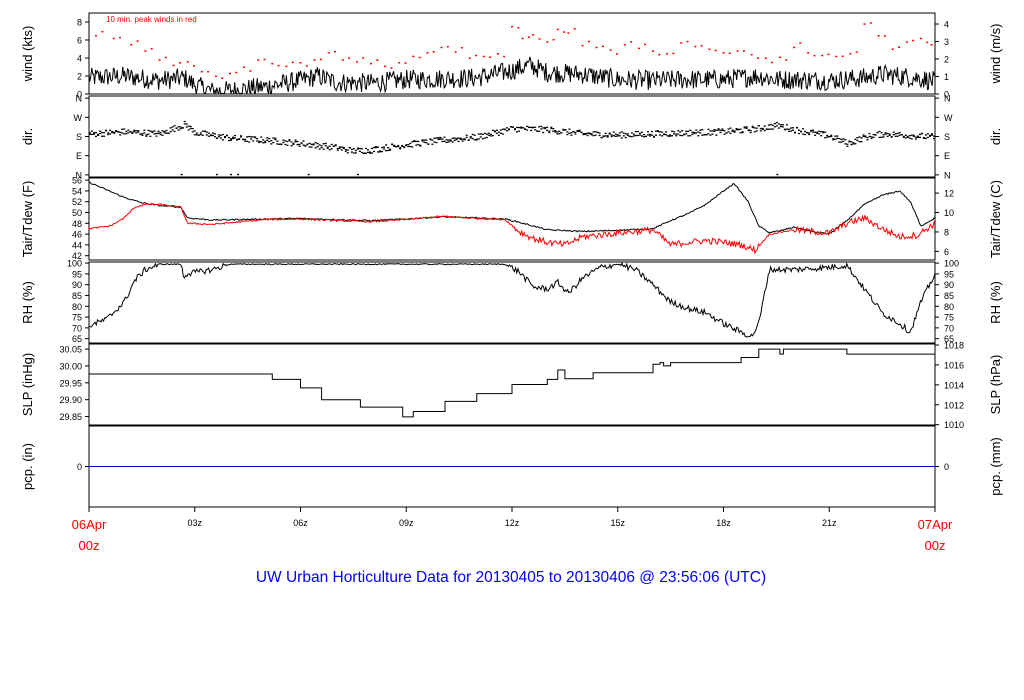  I want to click on y-tick-label-right: 70, so click(949, 328).